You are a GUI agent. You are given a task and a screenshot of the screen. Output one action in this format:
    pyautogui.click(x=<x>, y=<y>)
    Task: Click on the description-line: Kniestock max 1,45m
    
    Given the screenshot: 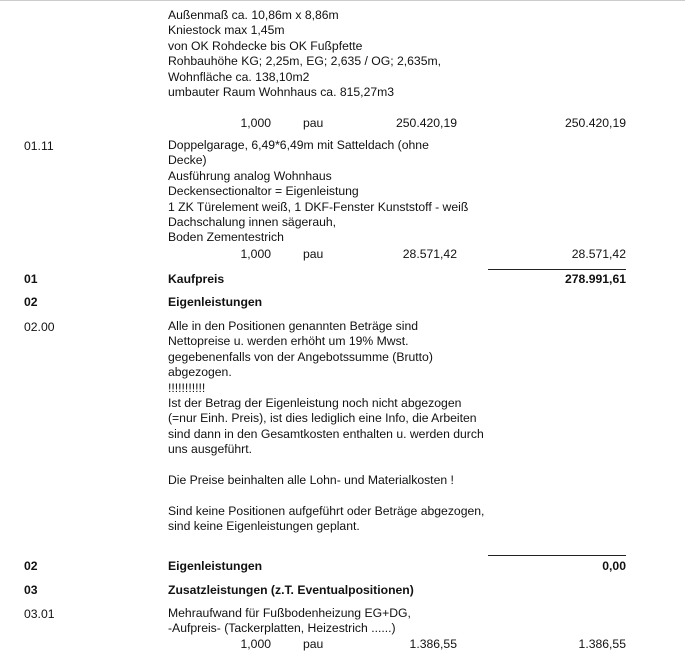 What is the action you would take?
    pyautogui.click(x=226, y=30)
    